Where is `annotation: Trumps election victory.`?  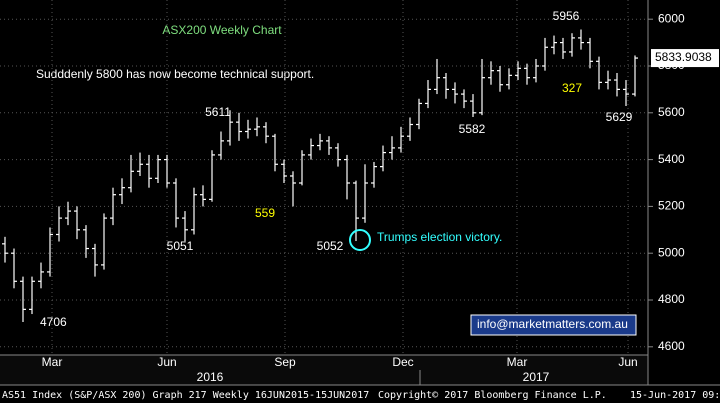 annotation: Trumps election victory. is located at coordinates (439, 237).